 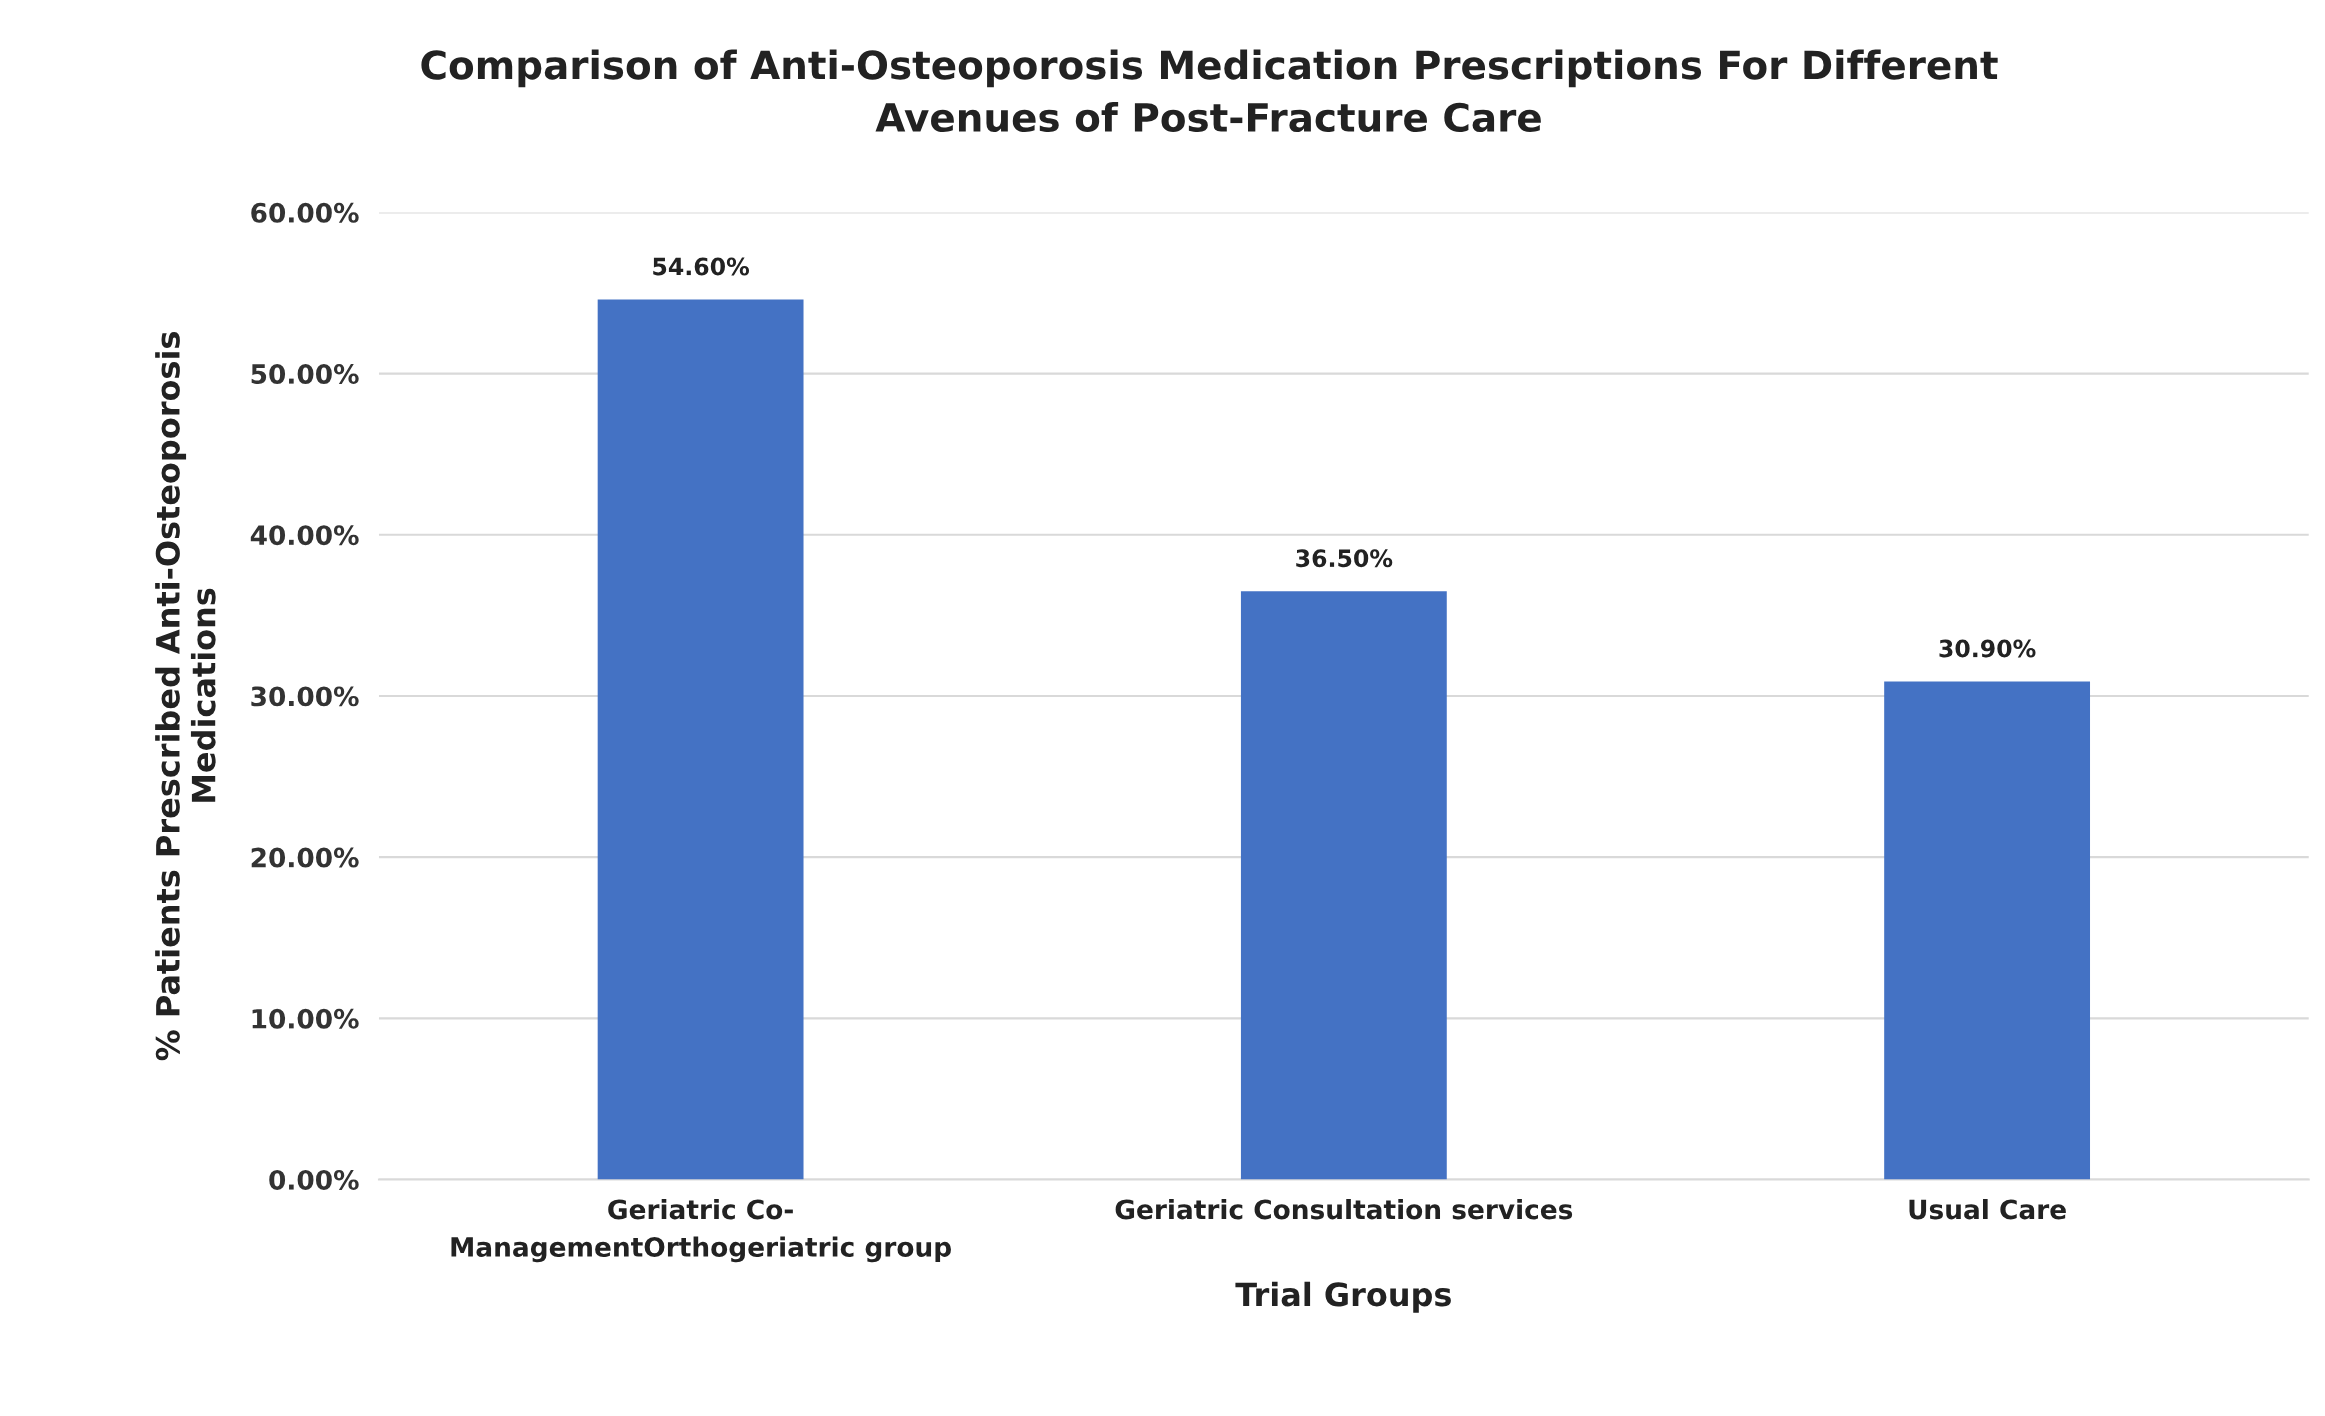 What do you see at coordinates (304, 535) in the screenshot?
I see `y-tick-label: 40.00%` at bounding box center [304, 535].